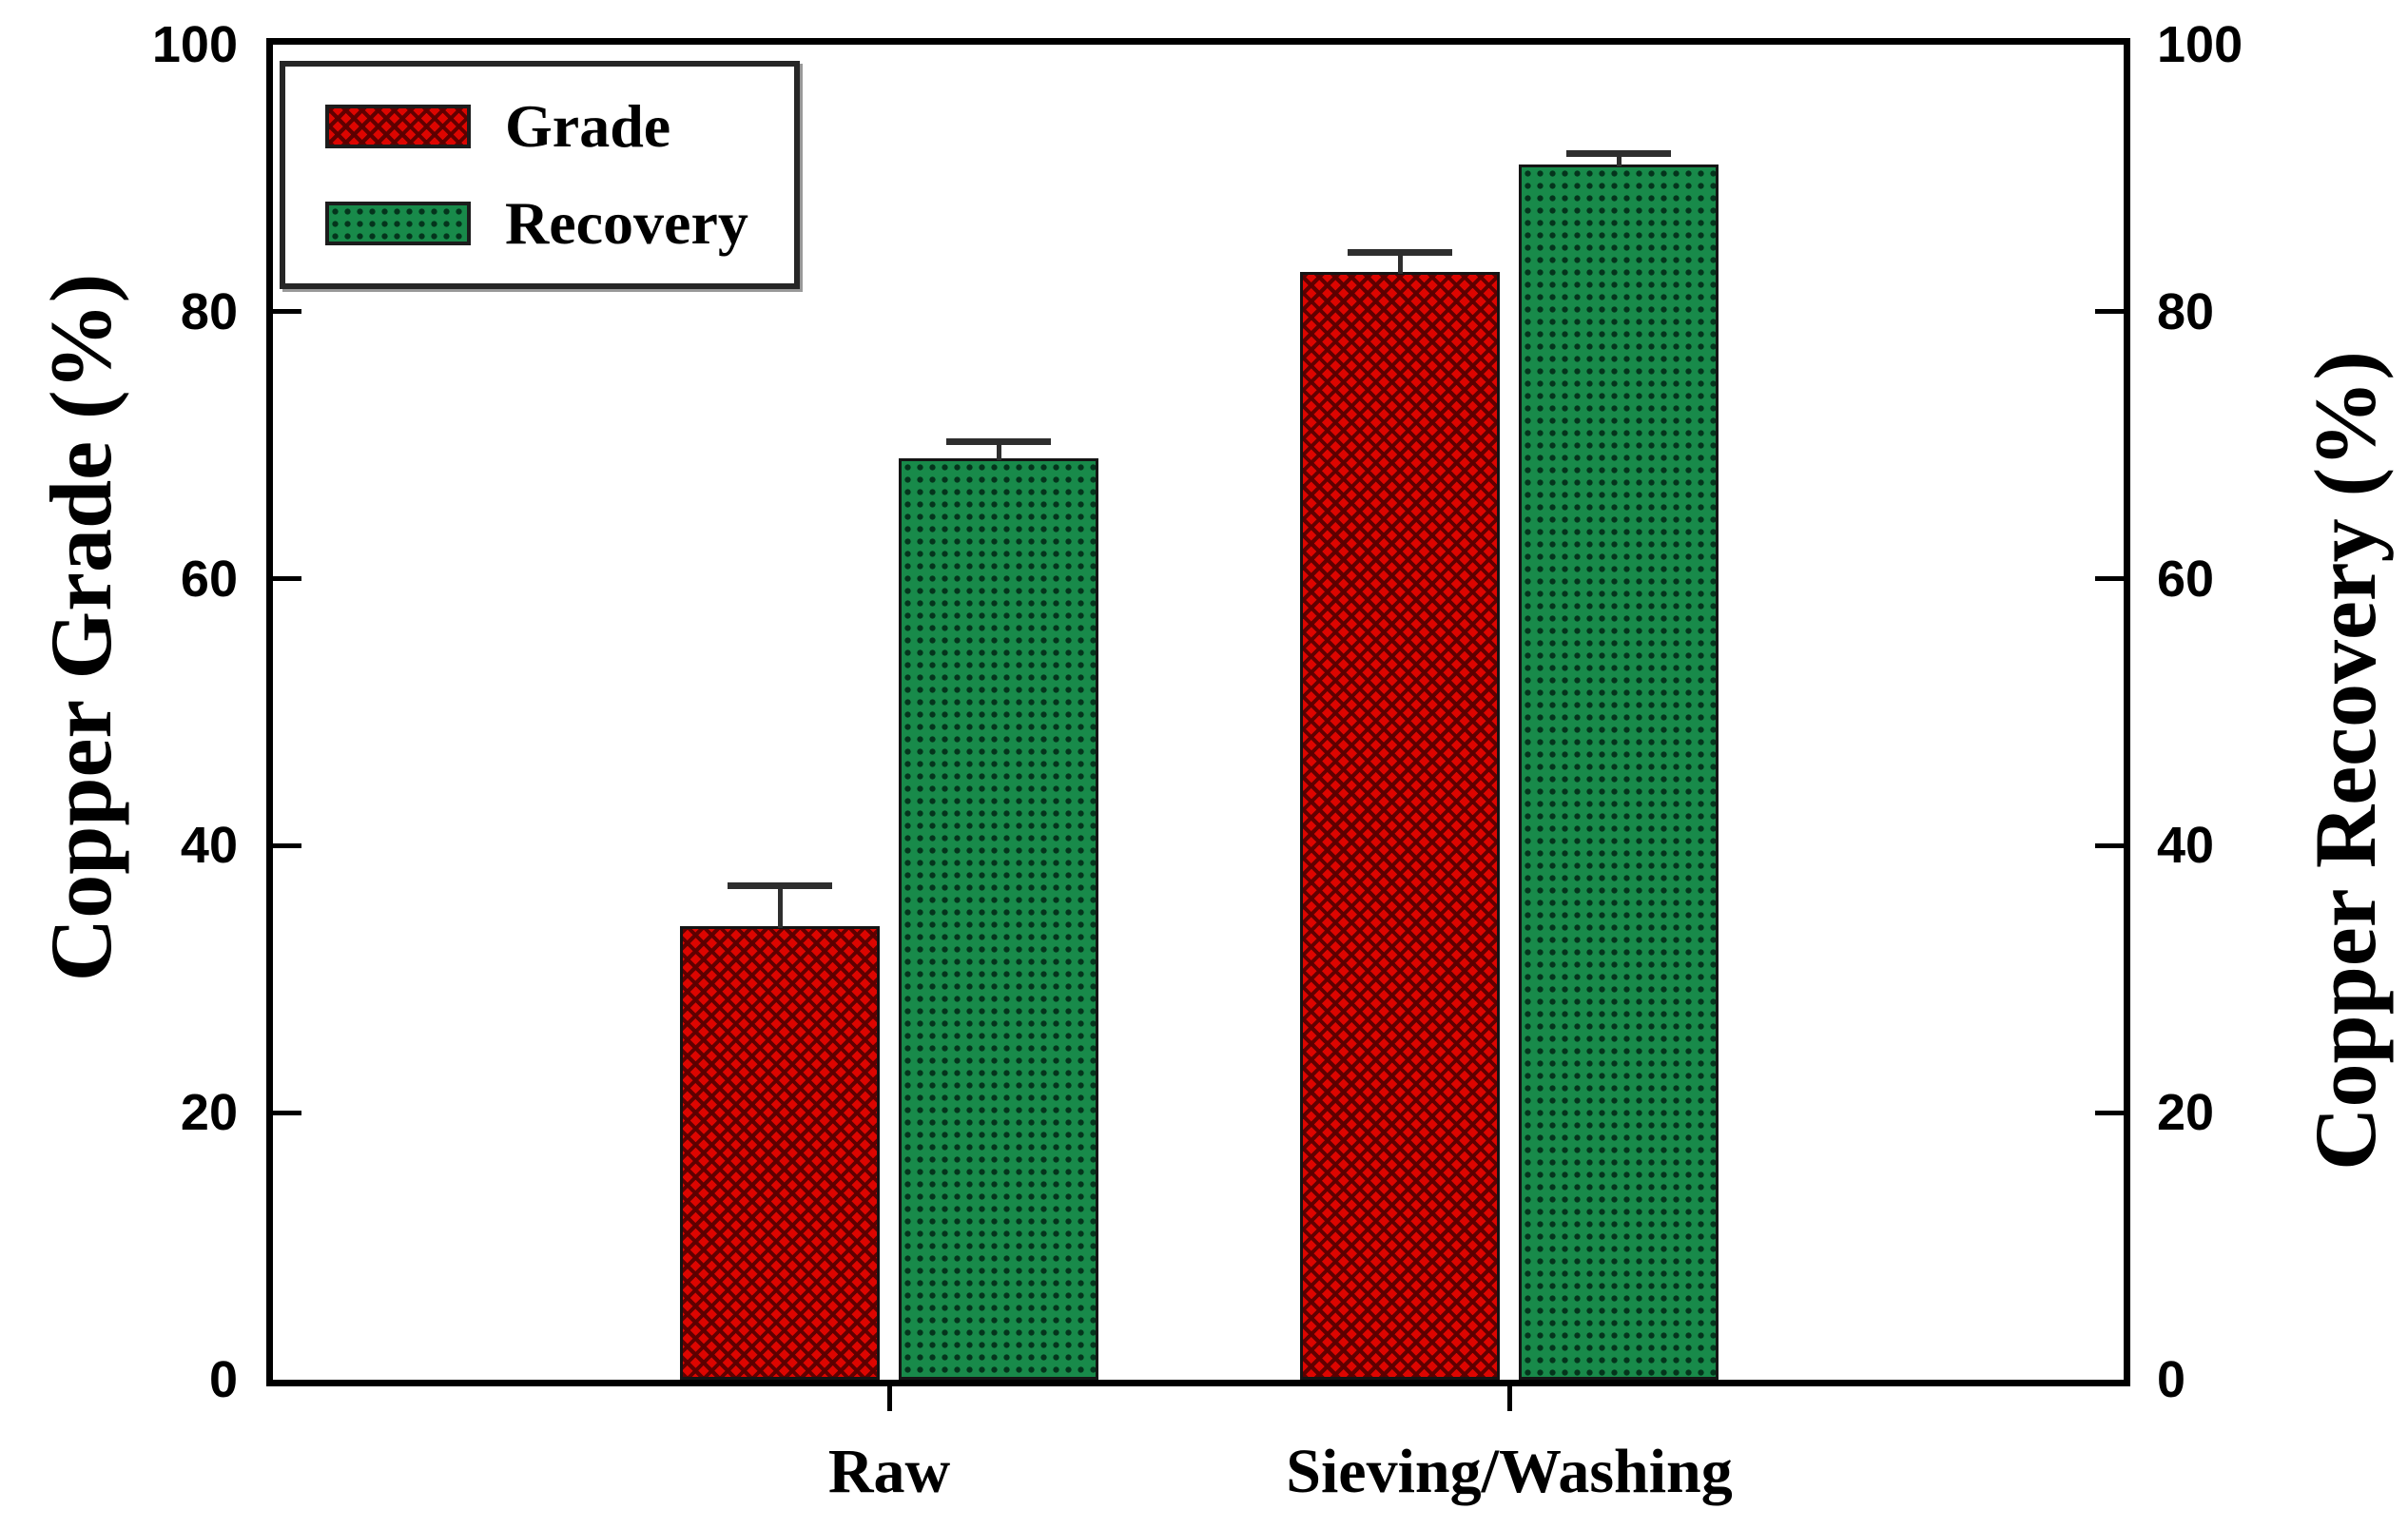  I want to click on y-tick-label-left-80: 80, so click(209, 311).